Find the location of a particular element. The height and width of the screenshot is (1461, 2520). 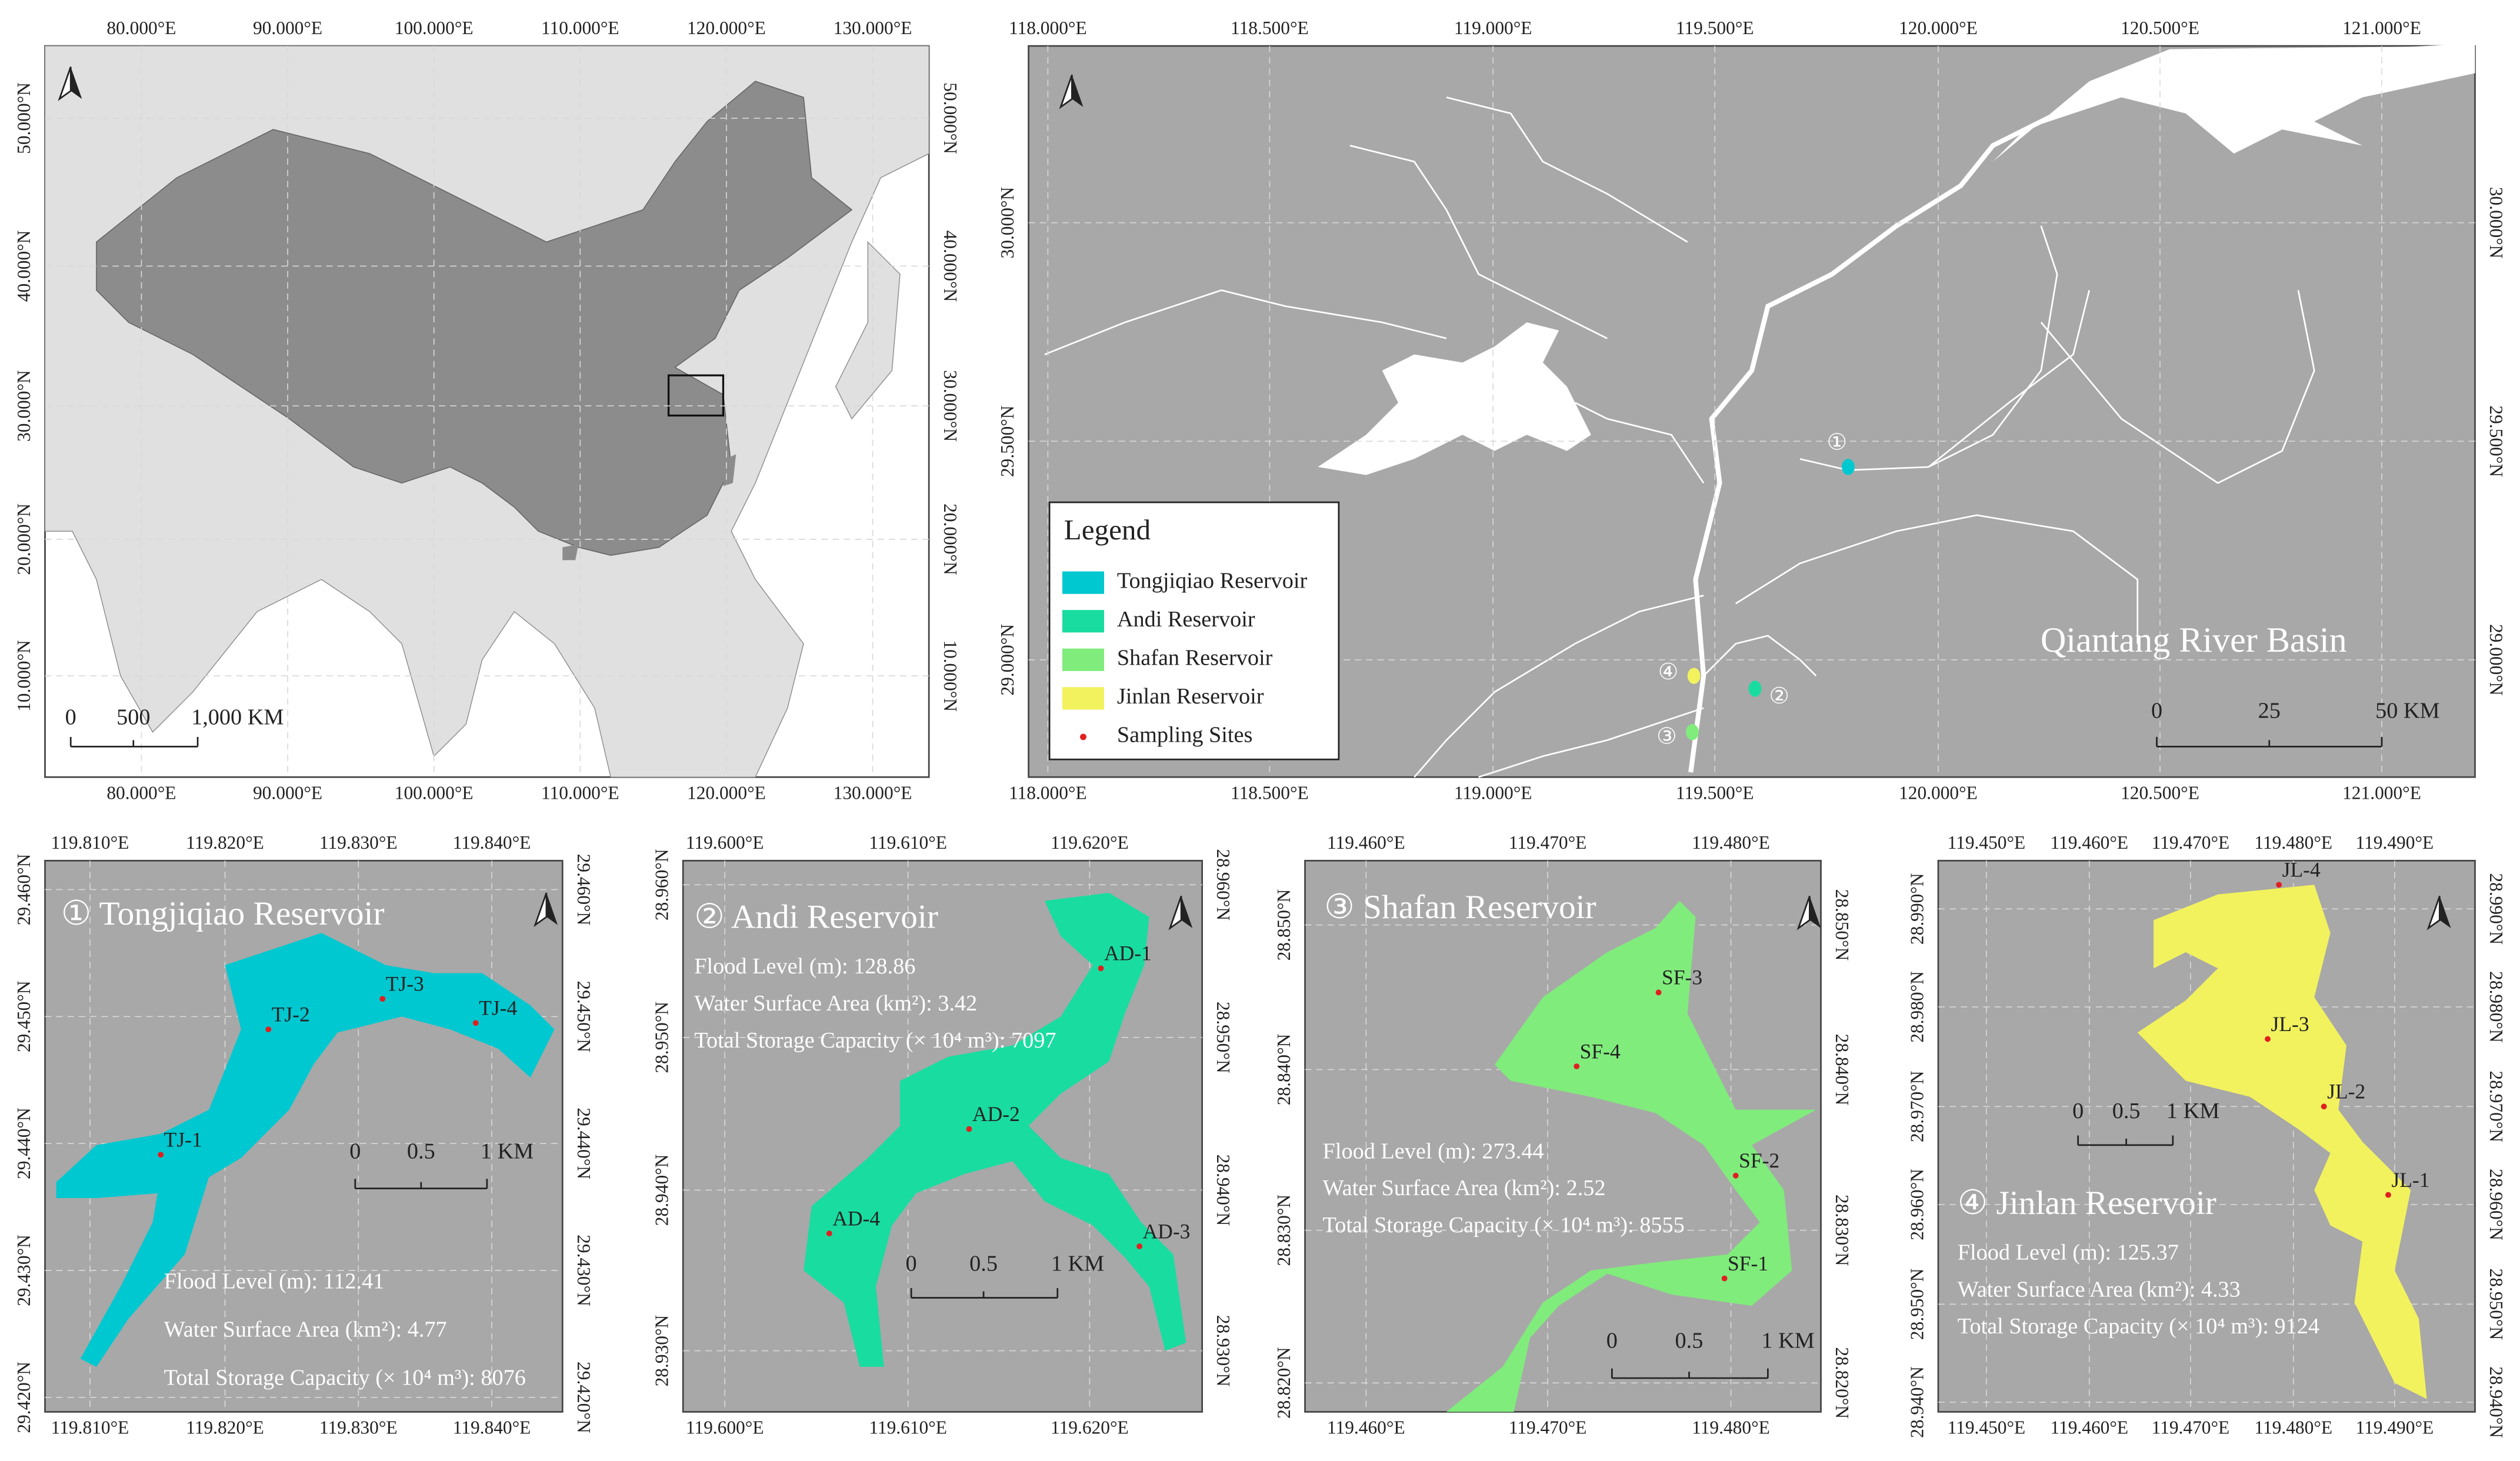

legend-label: Jinlan Reservoir is located at coordinates (1190, 696).